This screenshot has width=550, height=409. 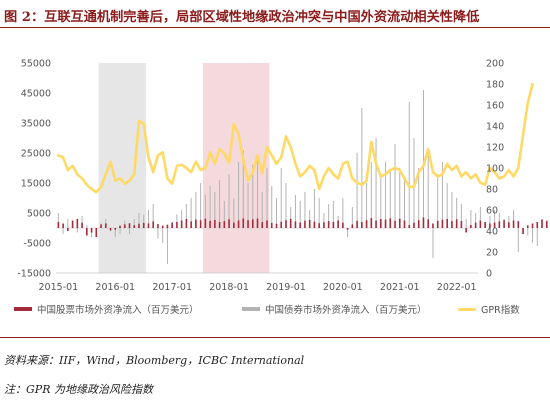 I want to click on x-tick-label: 2019-01, so click(x=286, y=287).